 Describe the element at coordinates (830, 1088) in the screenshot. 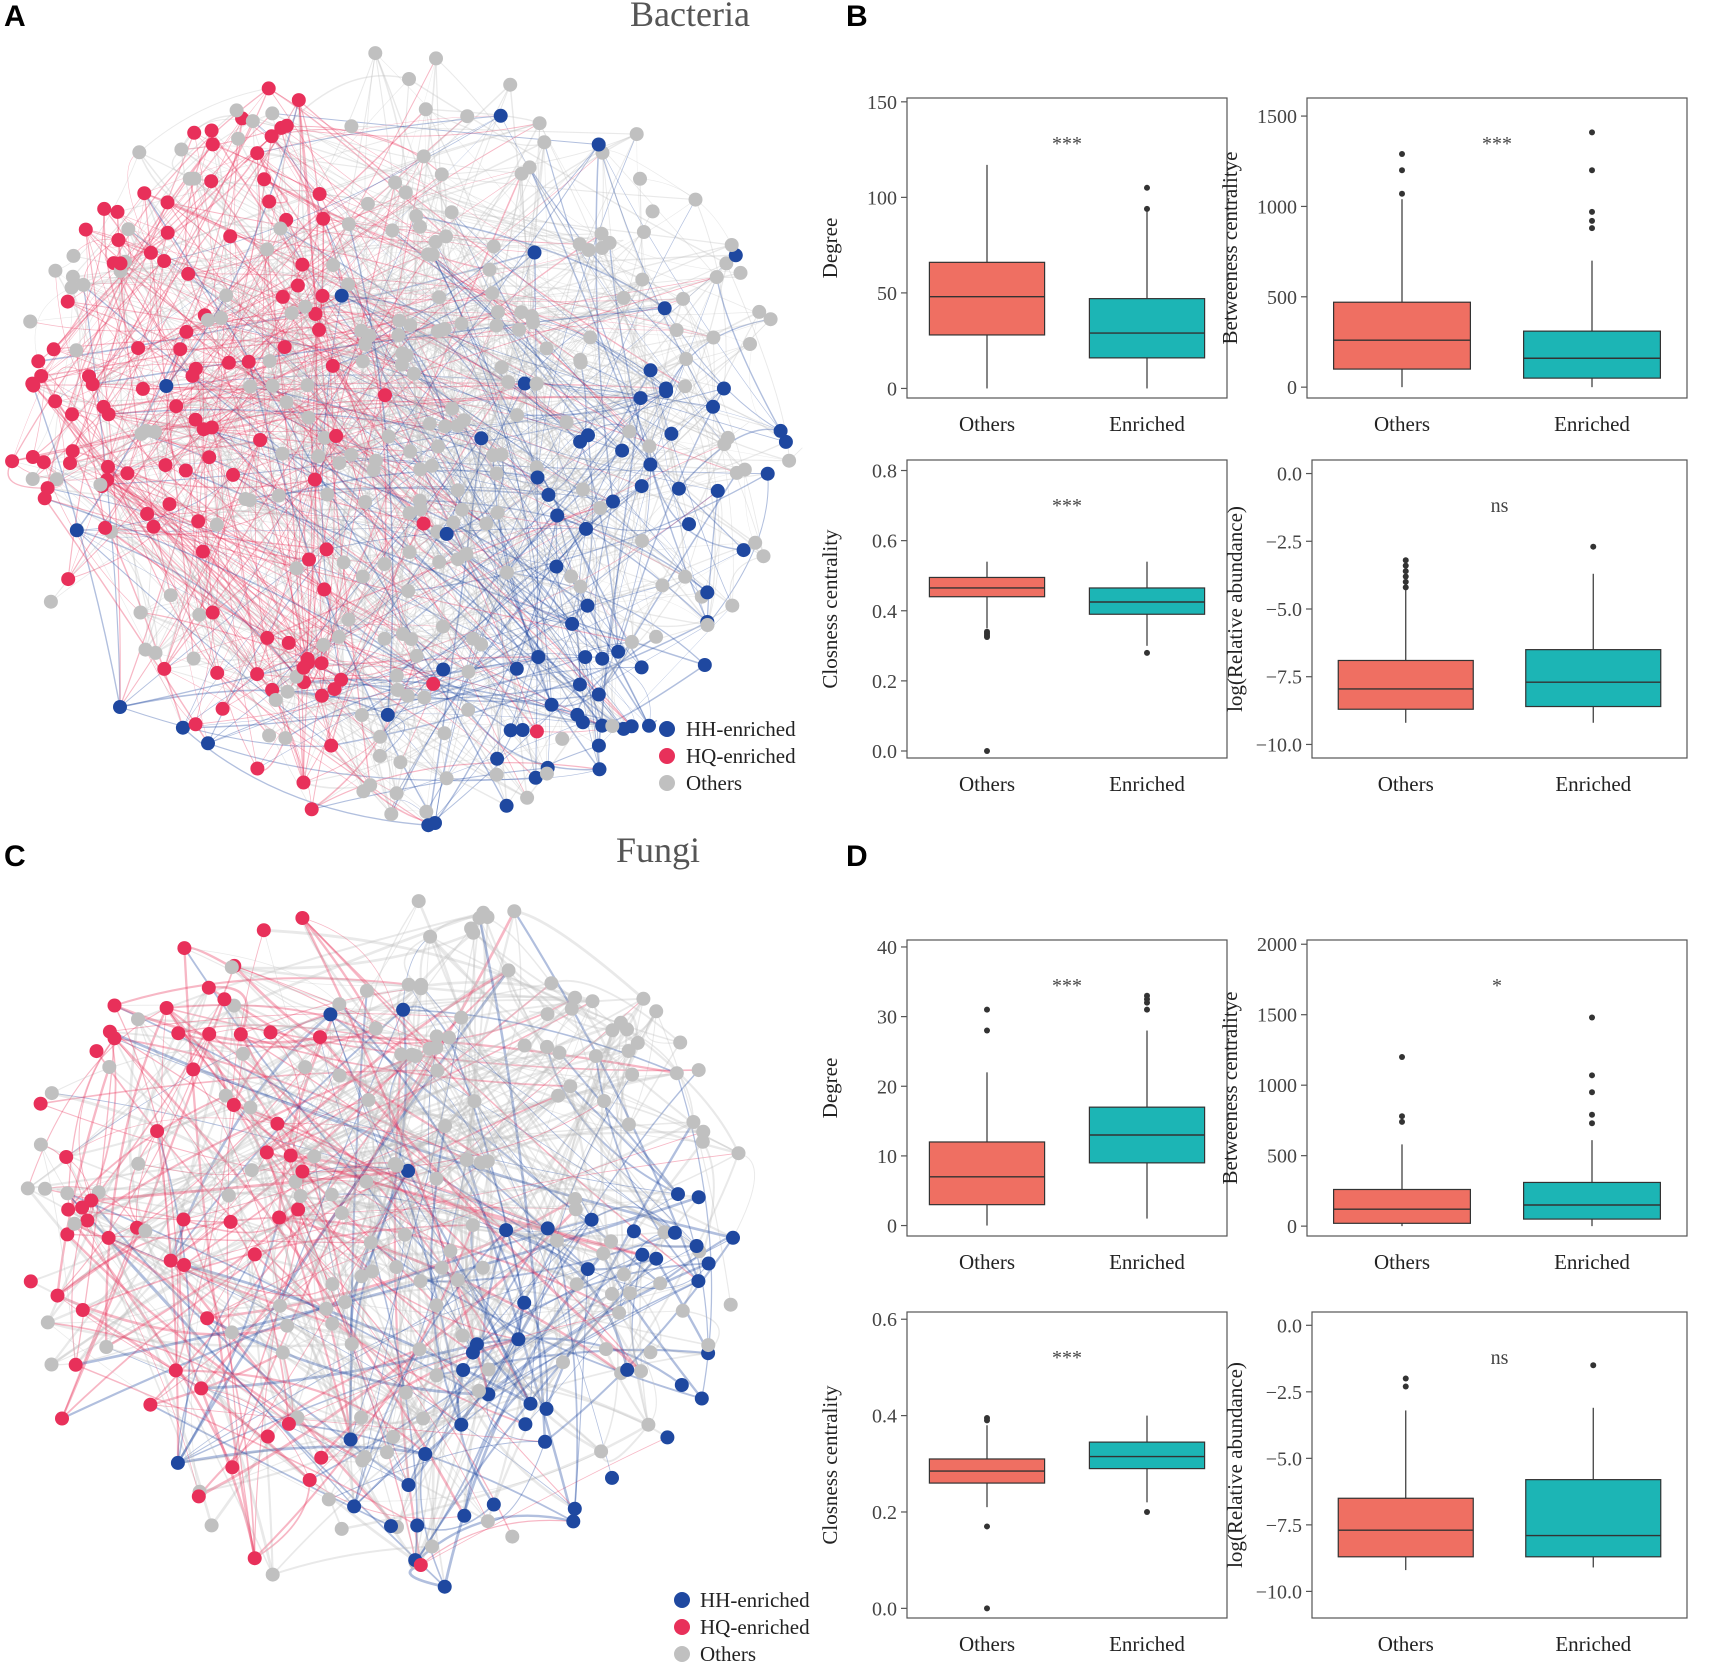

I see `y-axis-title: Degree` at that location.